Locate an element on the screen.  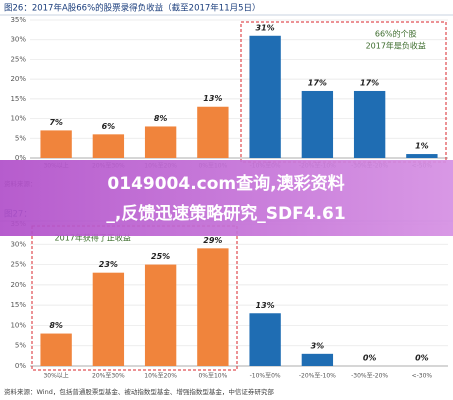
x-tick-label: 30%以上 is located at coordinates (55, 376).